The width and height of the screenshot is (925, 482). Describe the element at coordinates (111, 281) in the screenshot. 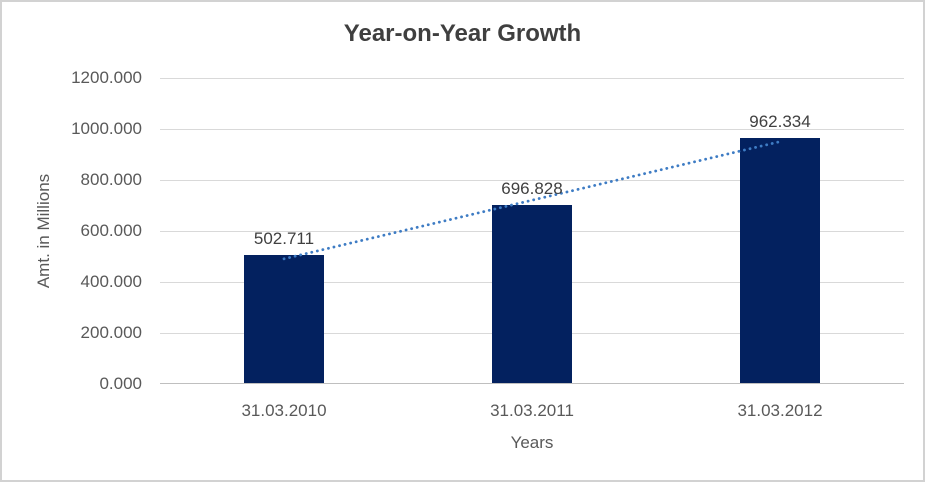

I see `y-tick-label: 400.000` at that location.